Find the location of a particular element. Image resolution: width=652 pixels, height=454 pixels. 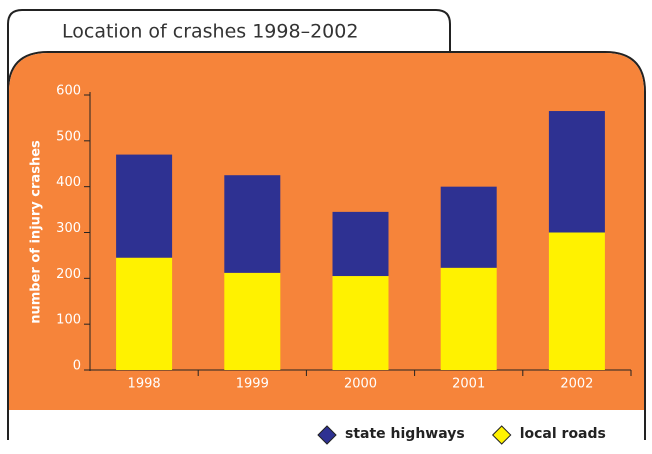

y-tick-label: 300 is located at coordinates (68, 228).